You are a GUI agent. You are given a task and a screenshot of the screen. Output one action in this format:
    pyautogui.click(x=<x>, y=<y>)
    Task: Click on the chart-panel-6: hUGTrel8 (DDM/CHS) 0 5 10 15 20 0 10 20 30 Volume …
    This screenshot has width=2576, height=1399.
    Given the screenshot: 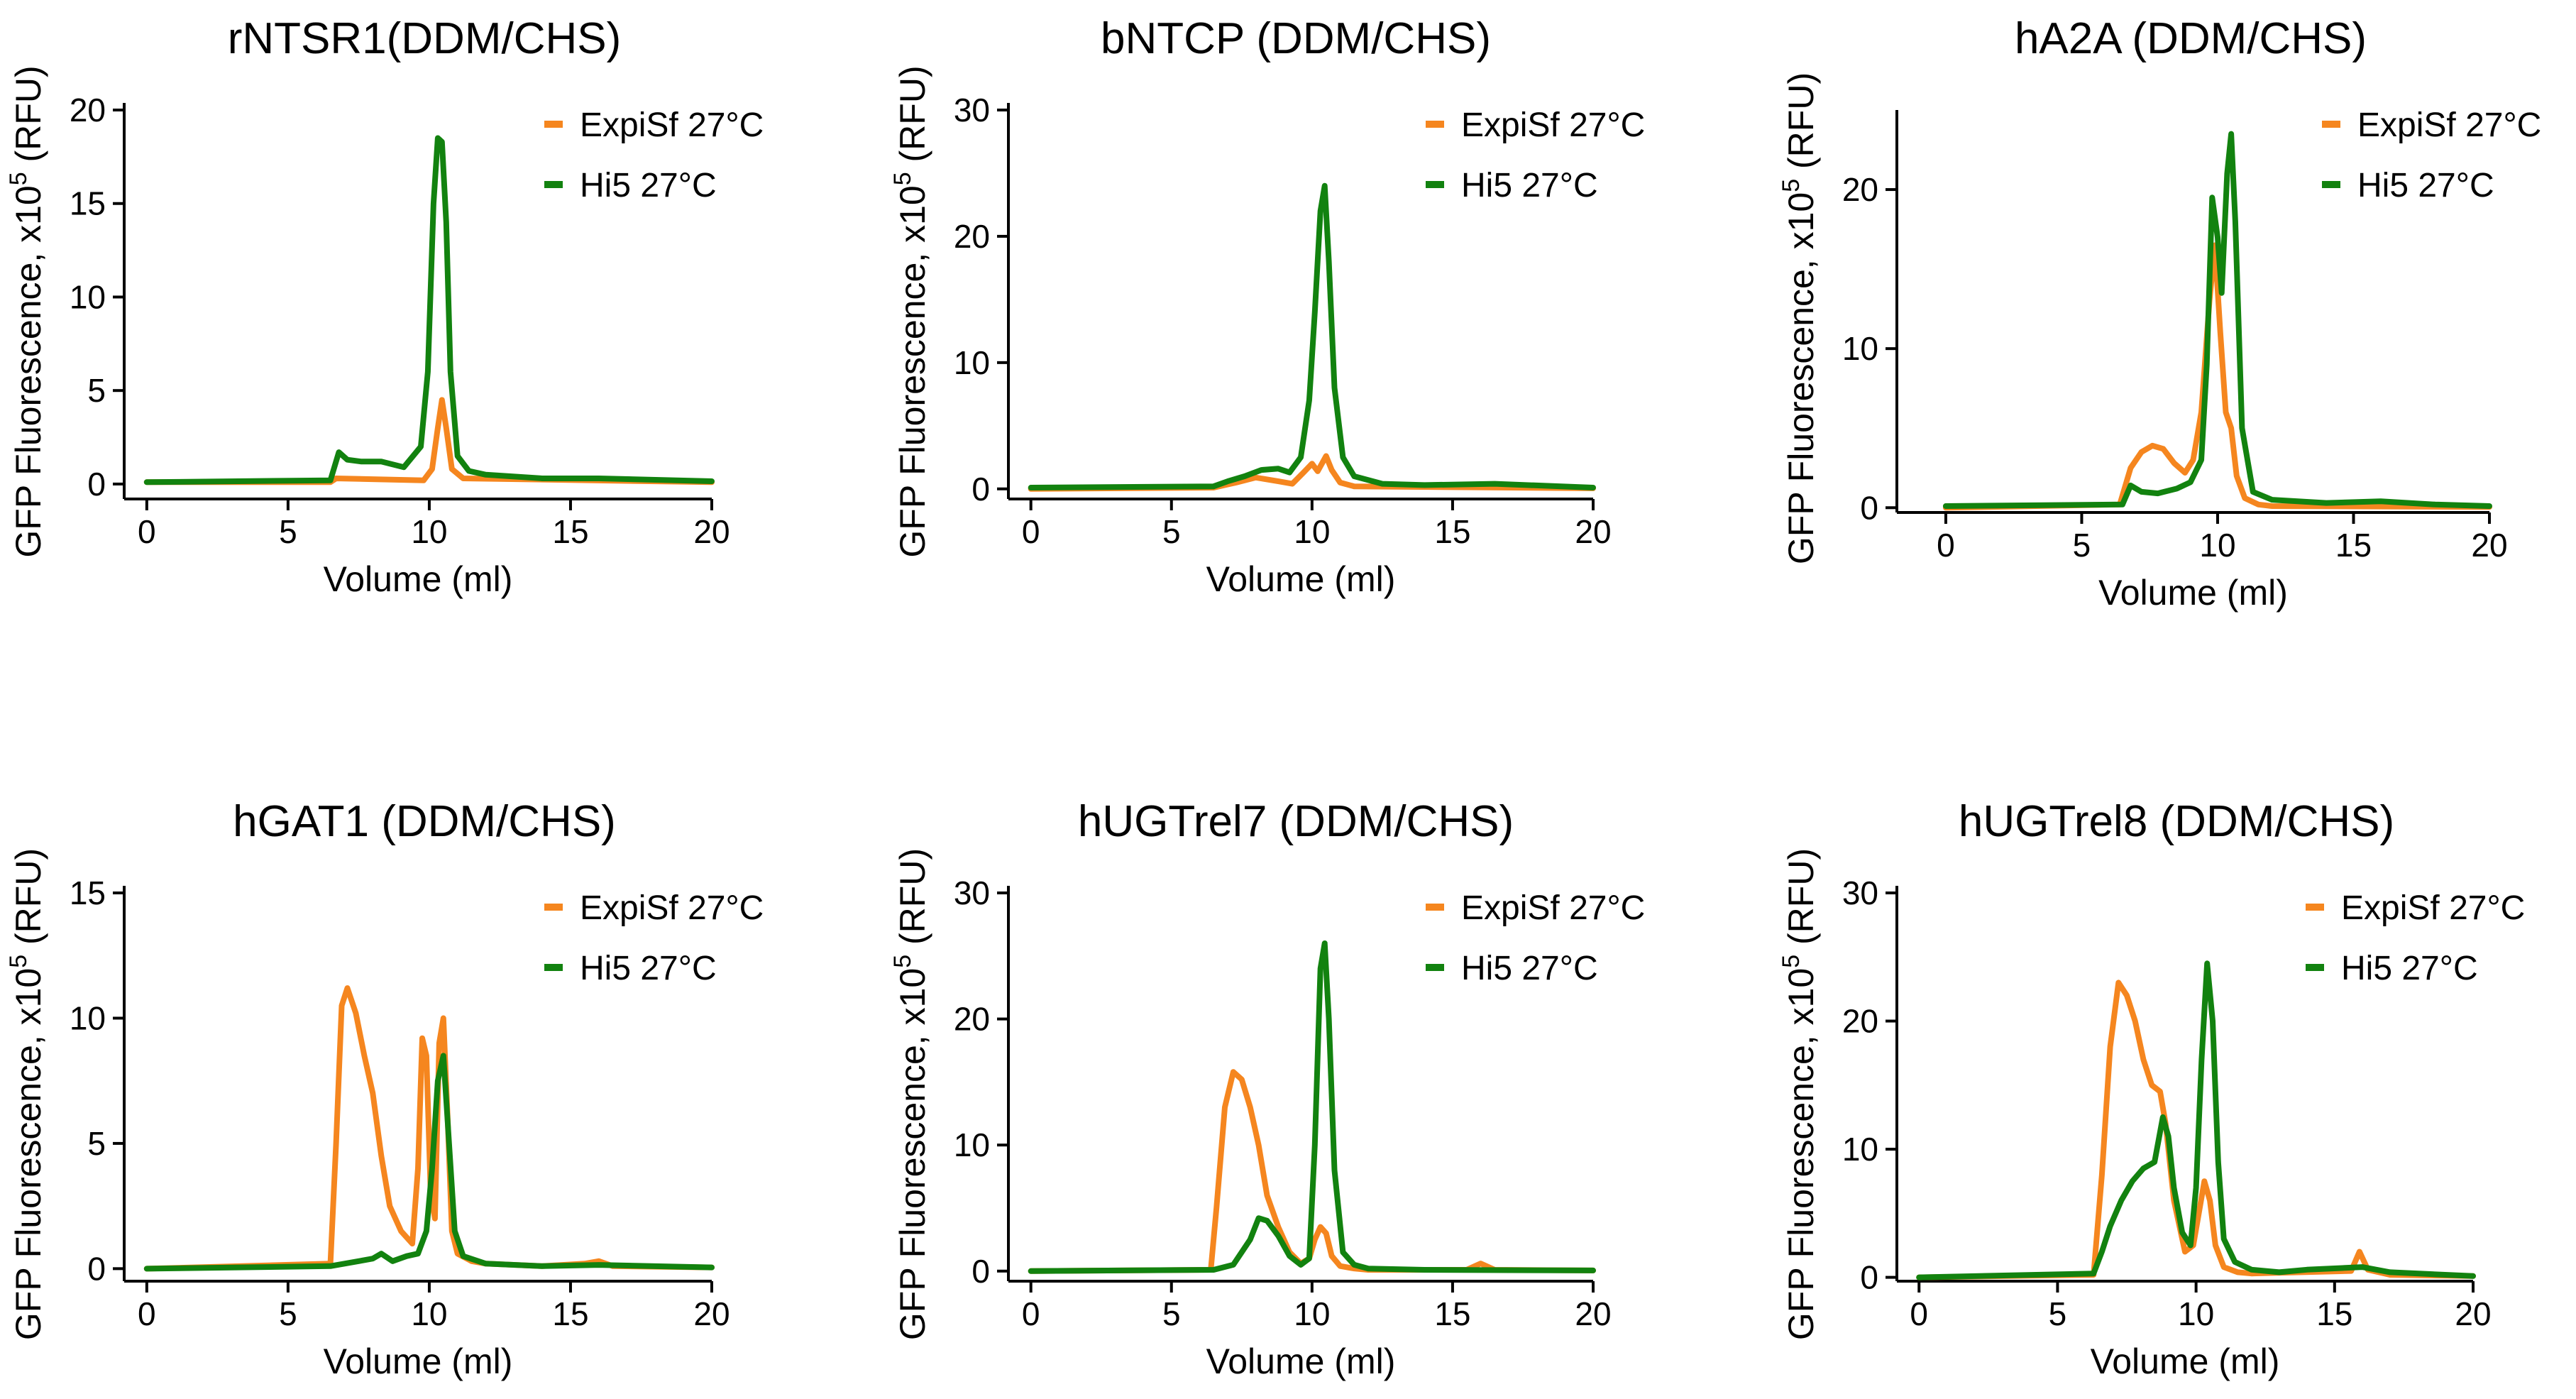 What is the action you would take?
    pyautogui.click(x=2151, y=1089)
    